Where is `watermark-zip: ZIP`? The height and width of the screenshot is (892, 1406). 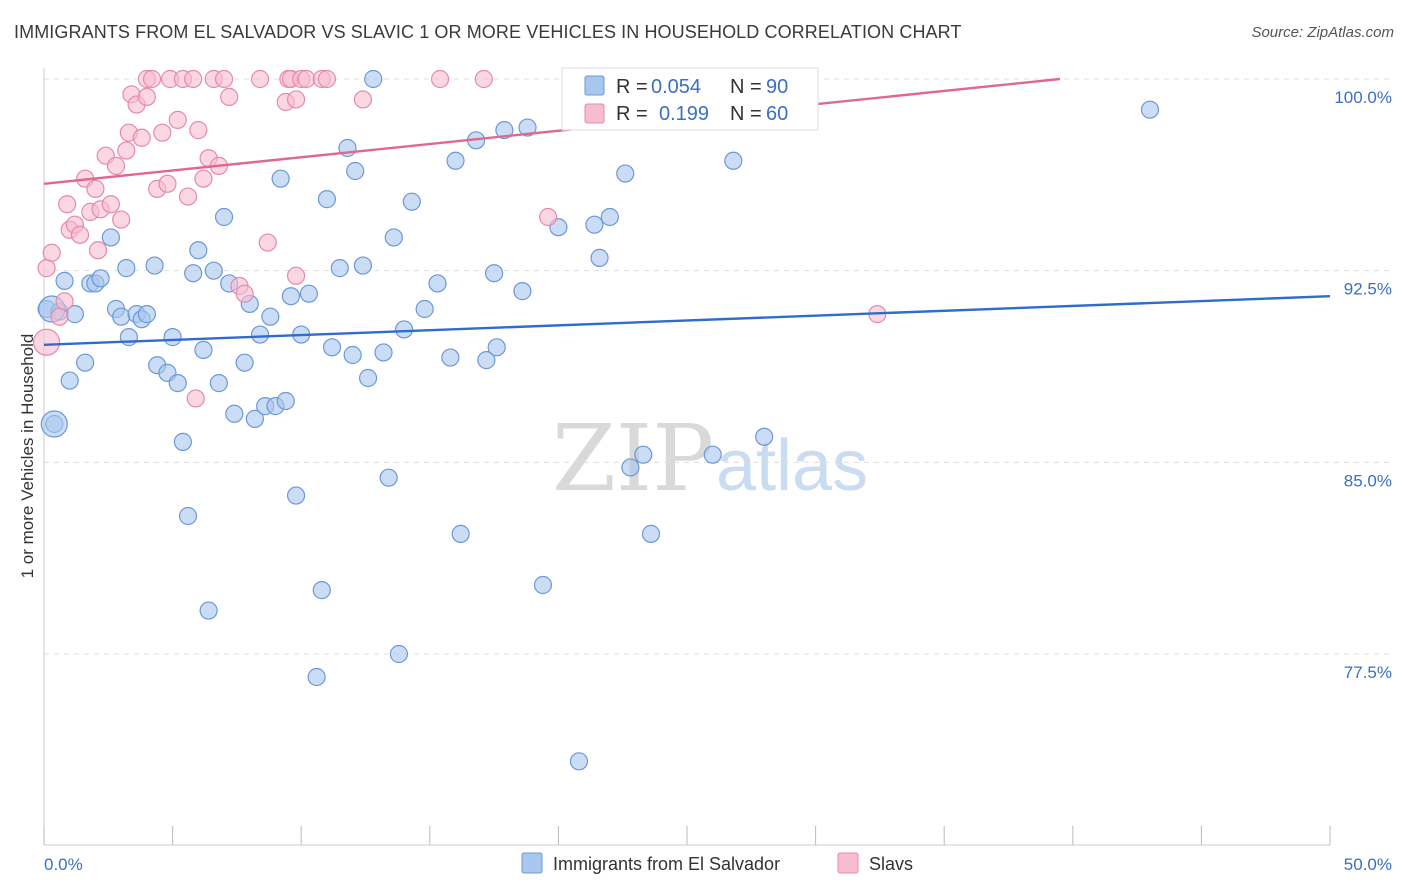 watermark-zip: ZIP is located at coordinates (633, 458).